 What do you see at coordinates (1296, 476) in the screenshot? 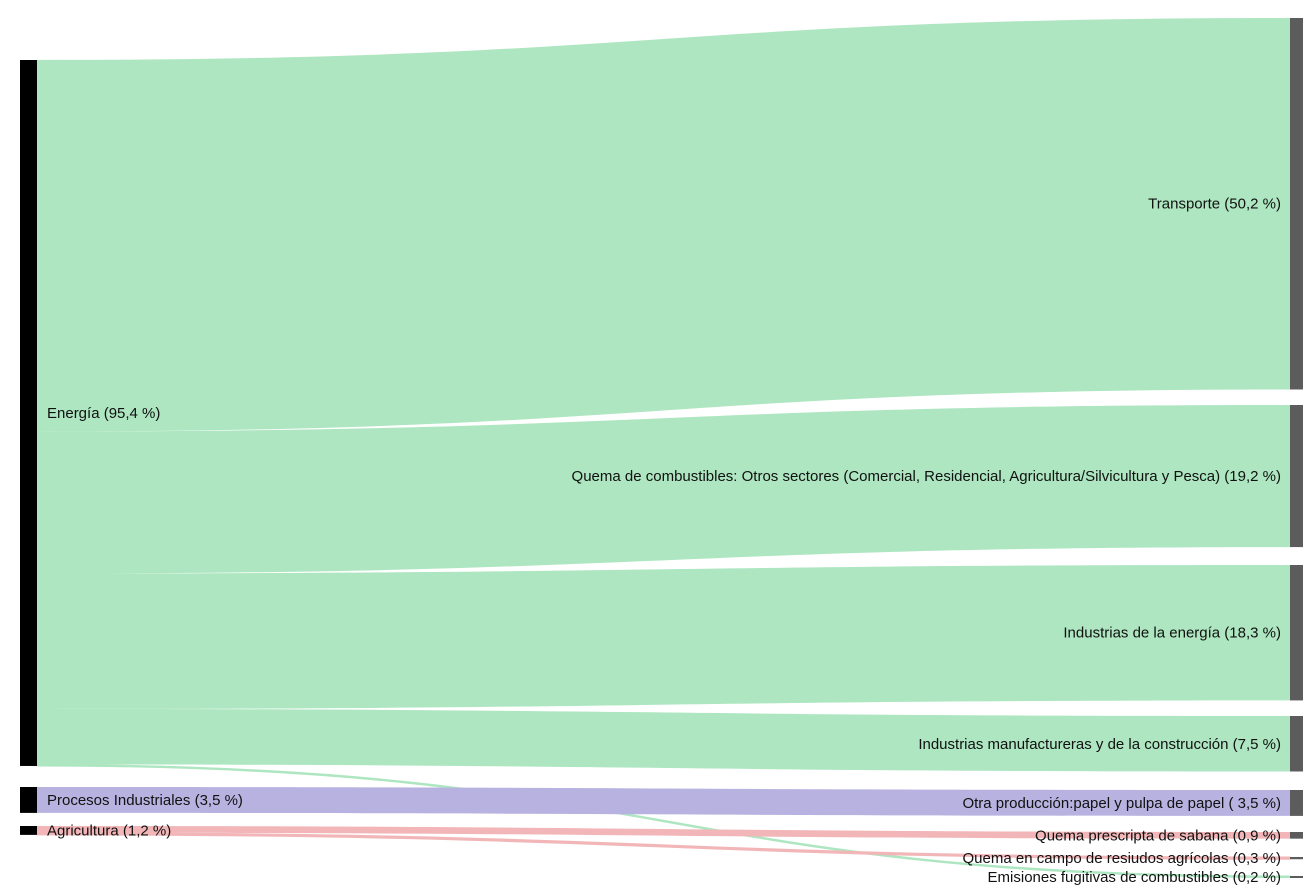
I see `target-node-otros_sectores` at bounding box center [1296, 476].